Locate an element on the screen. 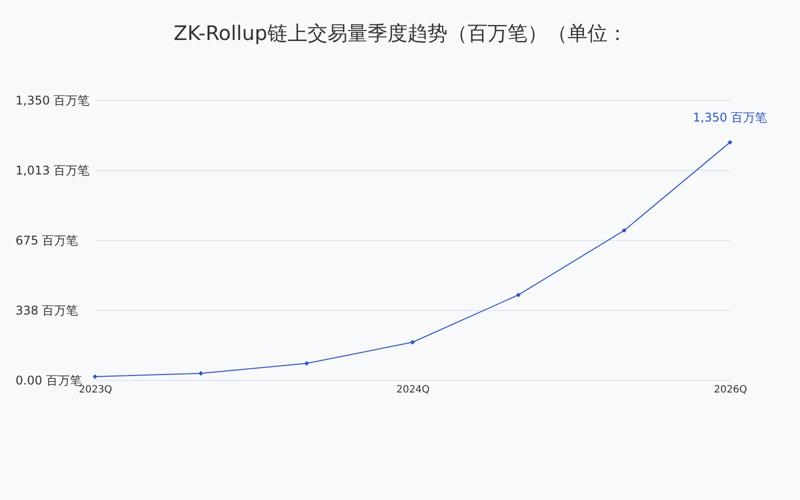 This screenshot has height=500, width=800. y-tick-label: 0.00 百万笔 is located at coordinates (49, 381).